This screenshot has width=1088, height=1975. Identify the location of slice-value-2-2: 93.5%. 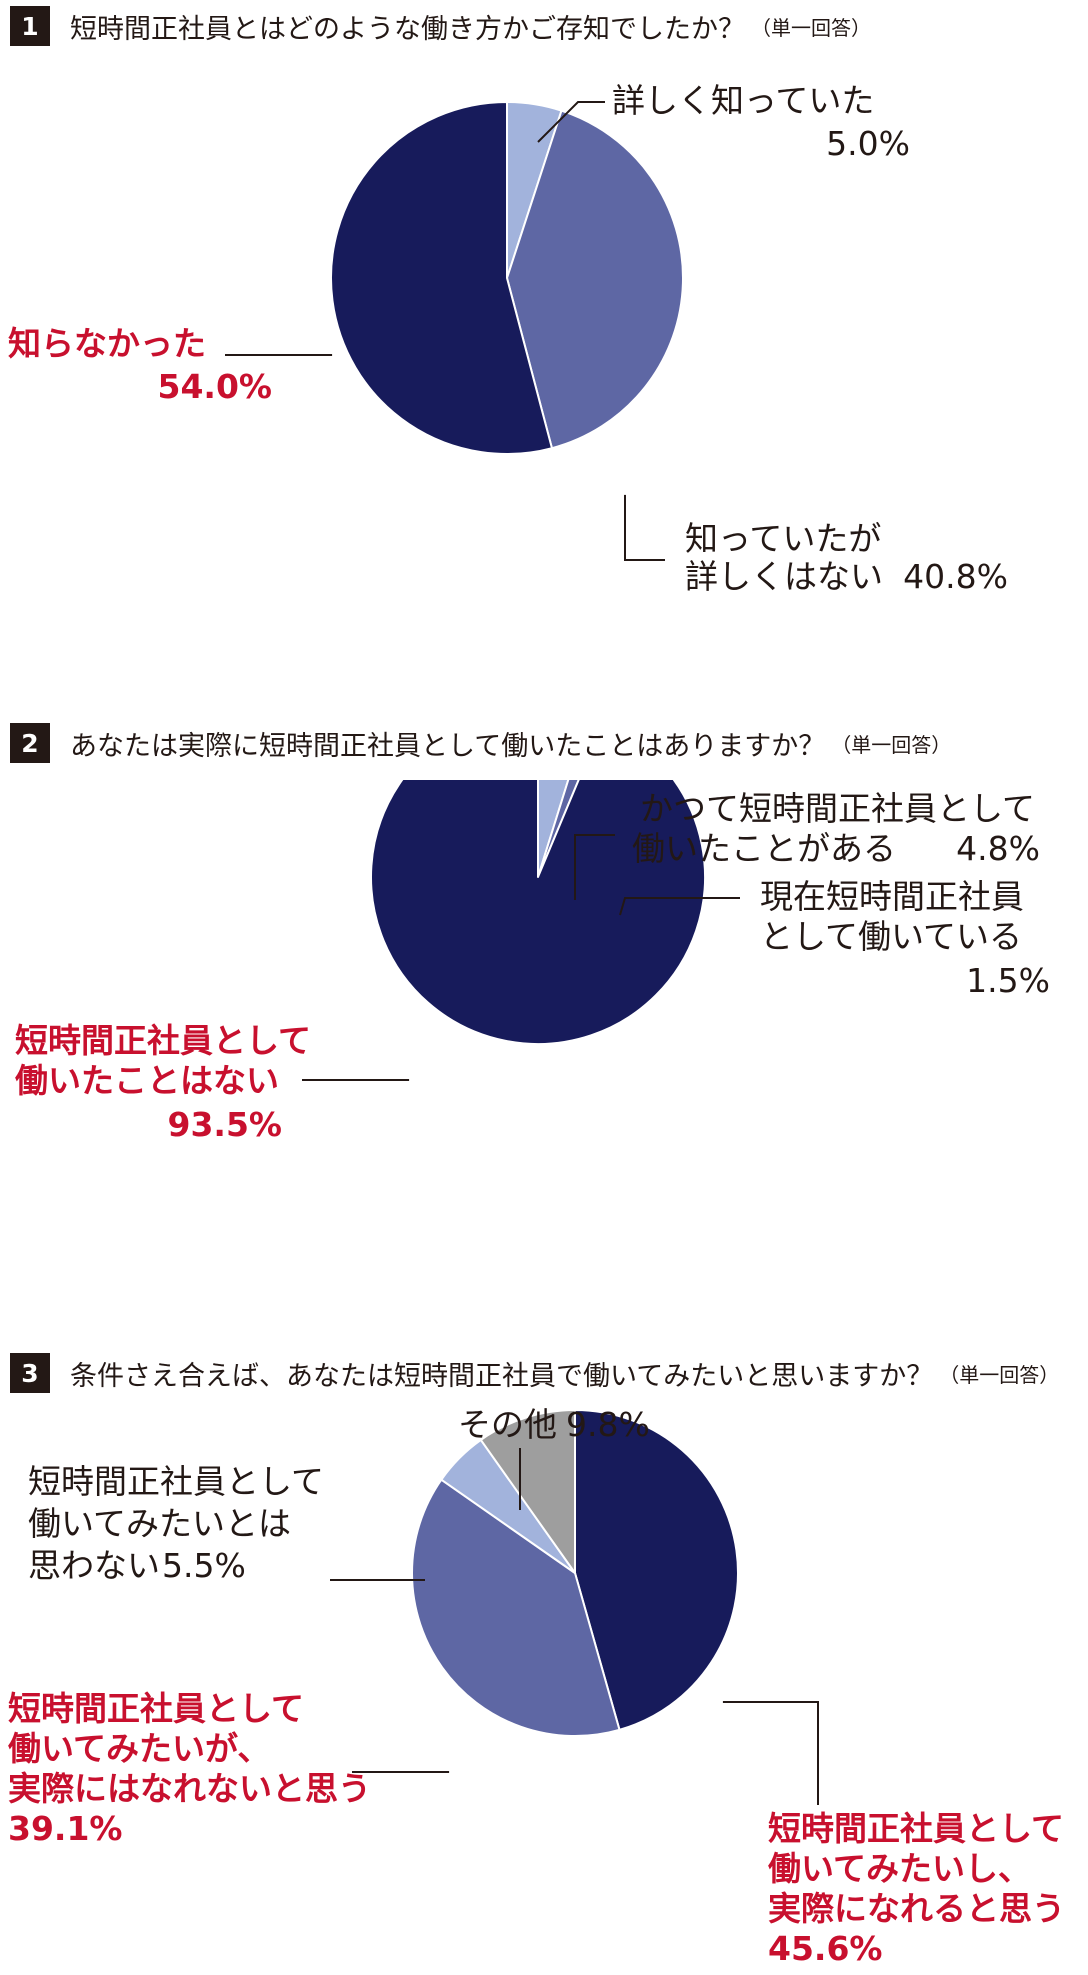
(225, 1124).